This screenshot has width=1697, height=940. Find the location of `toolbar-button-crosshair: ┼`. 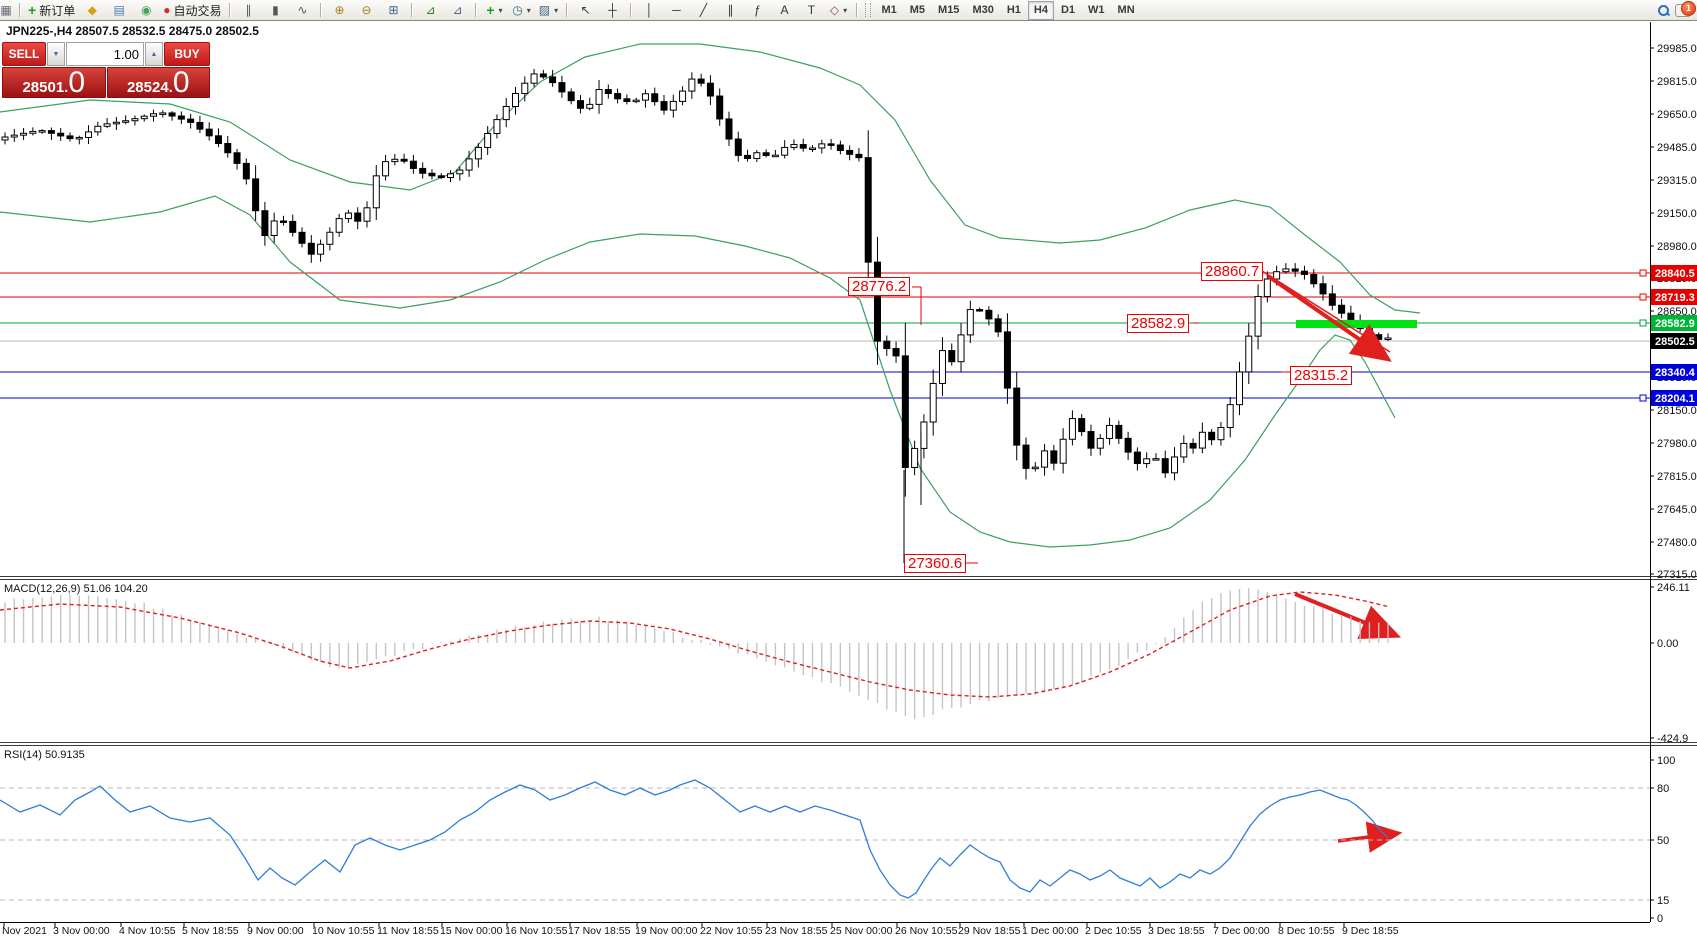

toolbar-button-crosshair: ┼ is located at coordinates (612, 10).